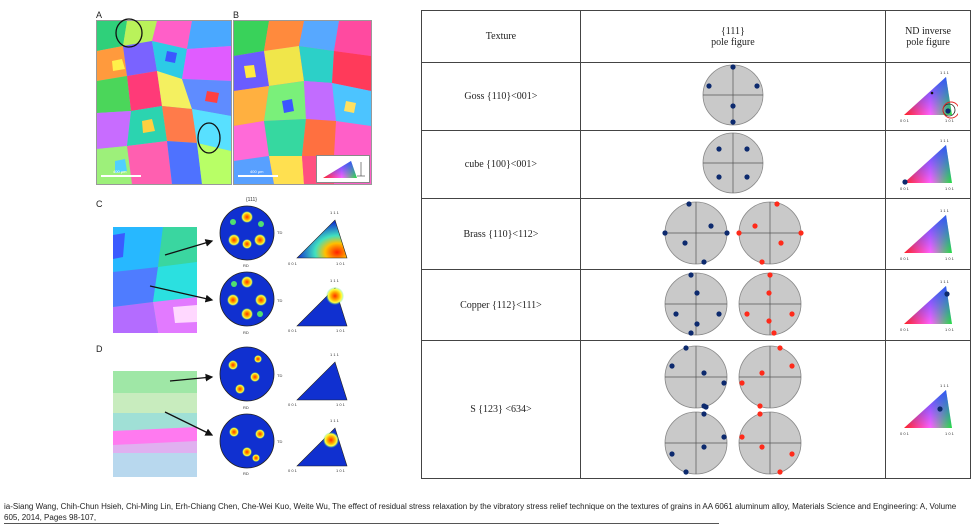  I want to click on table-row-goss: Goss {110}<001> 1 1 1 0 0 1 1 0 1, so click(696, 96).